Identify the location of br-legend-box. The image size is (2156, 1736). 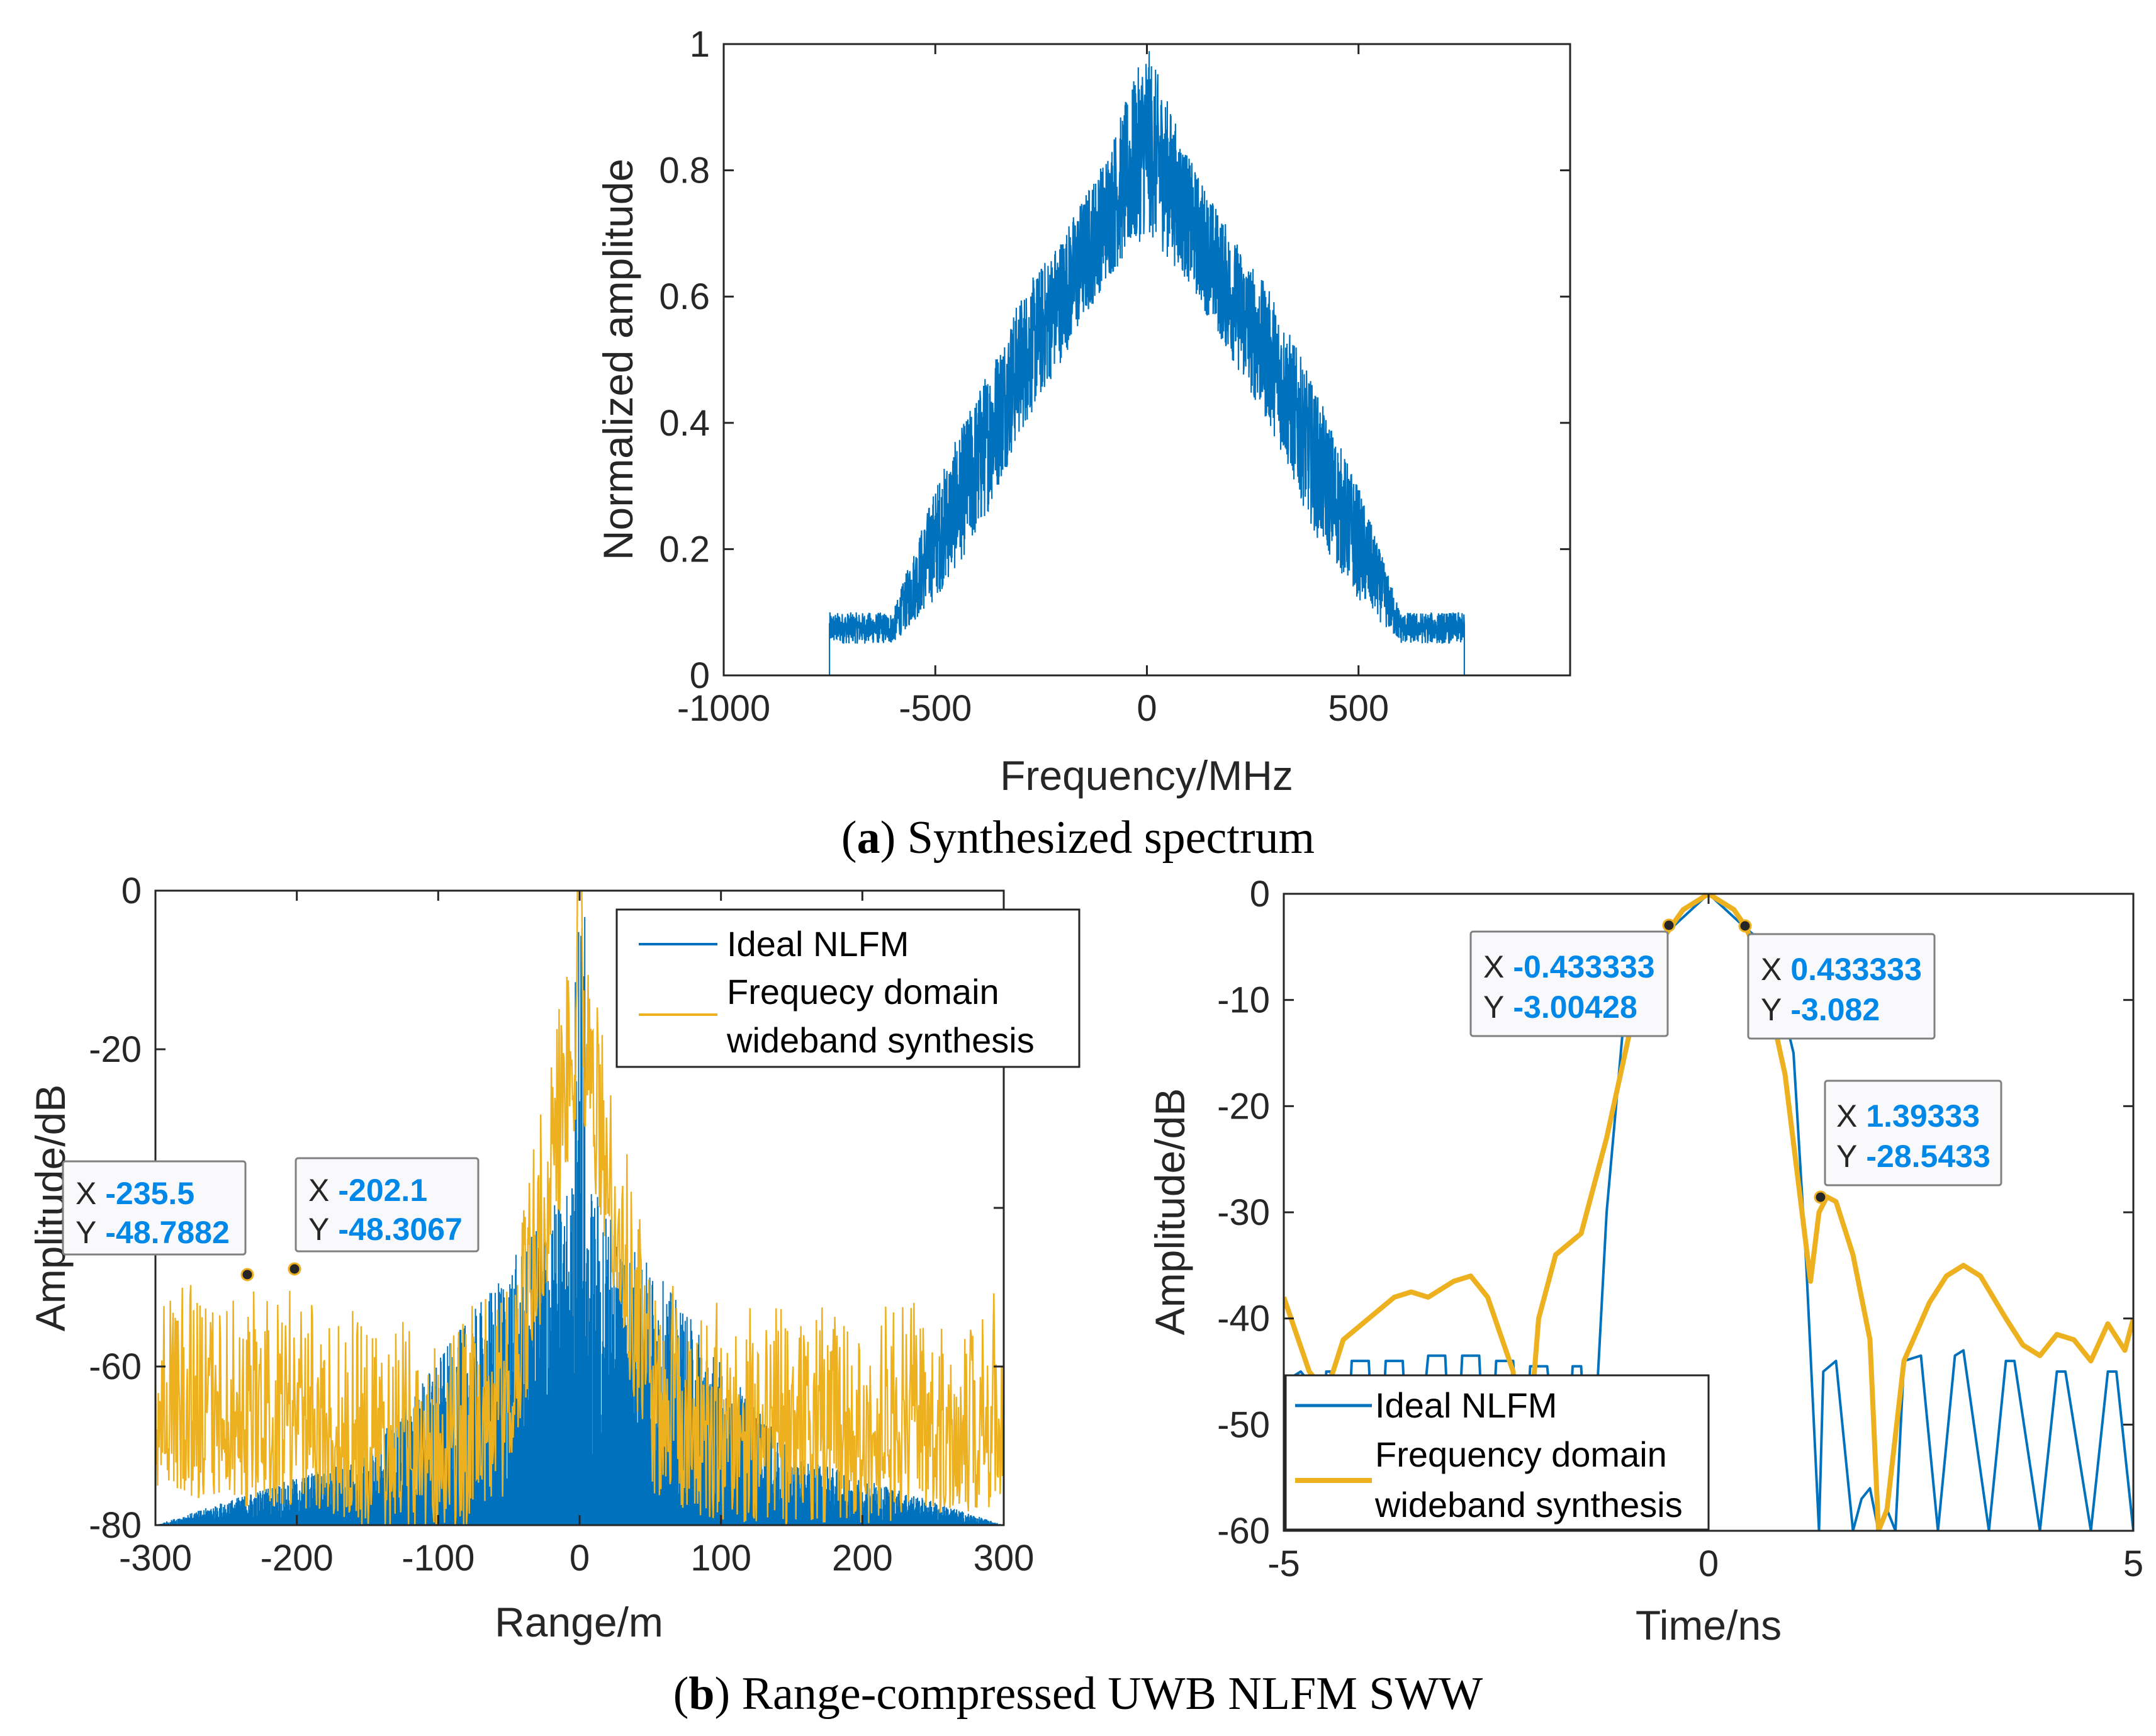
(1497, 1452).